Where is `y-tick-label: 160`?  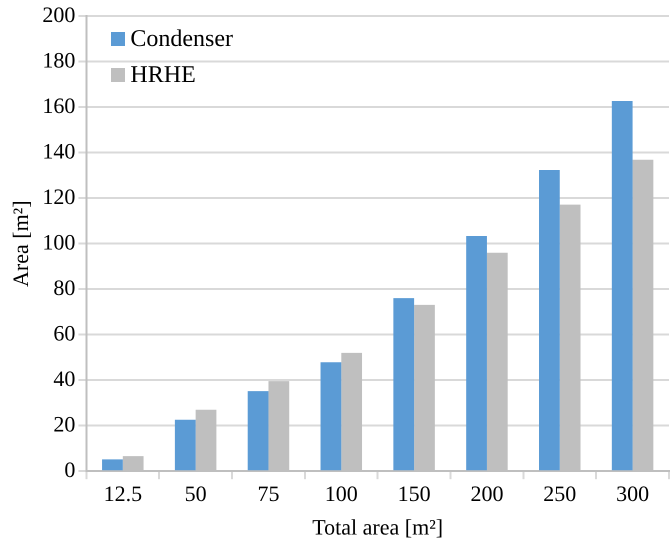
y-tick-label: 160 is located at coordinates (59, 105).